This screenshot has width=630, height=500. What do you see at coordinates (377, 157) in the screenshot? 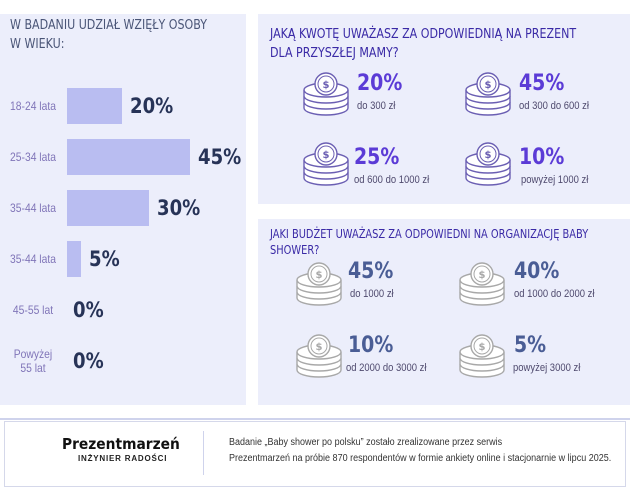
I see `stat-percent: 25%` at bounding box center [377, 157].